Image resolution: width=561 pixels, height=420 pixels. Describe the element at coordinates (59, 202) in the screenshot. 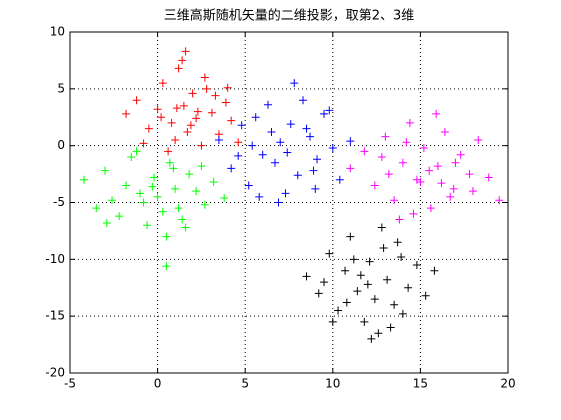

I see `y-tick-label: -5` at that location.